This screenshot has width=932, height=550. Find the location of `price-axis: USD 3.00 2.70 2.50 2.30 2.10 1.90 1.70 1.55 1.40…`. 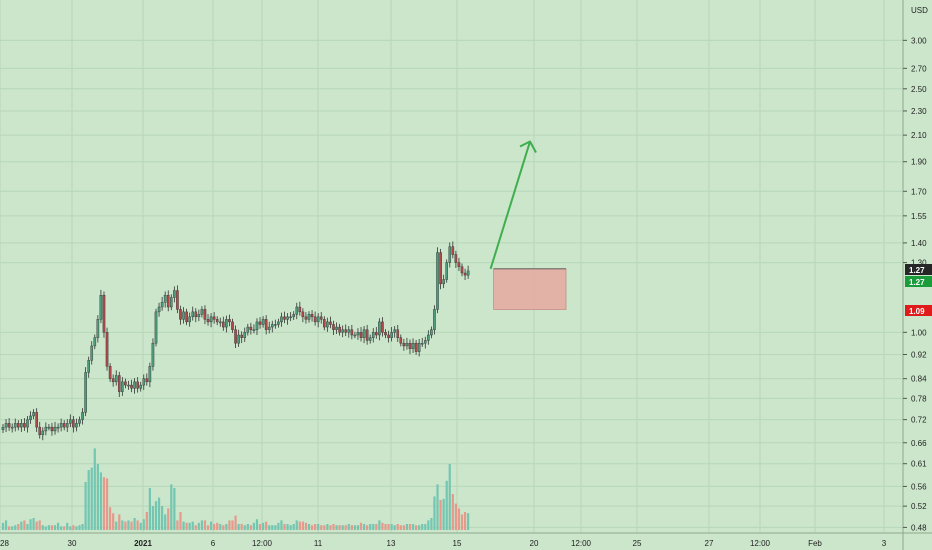

price-axis: USD 3.00 2.70 2.50 2.30 2.10 1.90 1.70 1.55 1.40… is located at coordinates (915, 275).